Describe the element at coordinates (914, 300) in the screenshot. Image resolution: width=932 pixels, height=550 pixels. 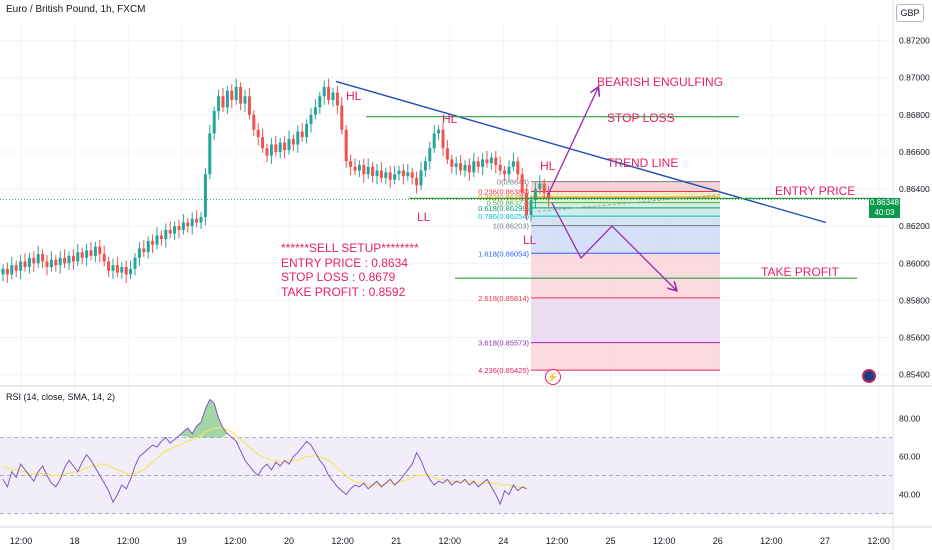
I see `price-tick-label: 0.85800` at that location.